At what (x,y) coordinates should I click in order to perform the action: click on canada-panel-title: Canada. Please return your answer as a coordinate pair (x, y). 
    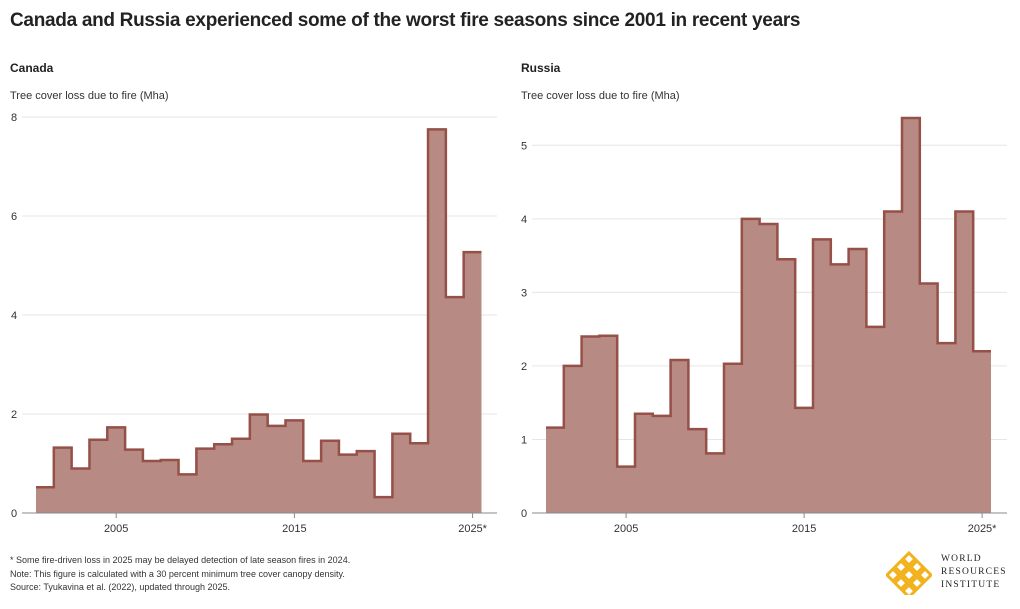
    Looking at the image, I should click on (32, 68).